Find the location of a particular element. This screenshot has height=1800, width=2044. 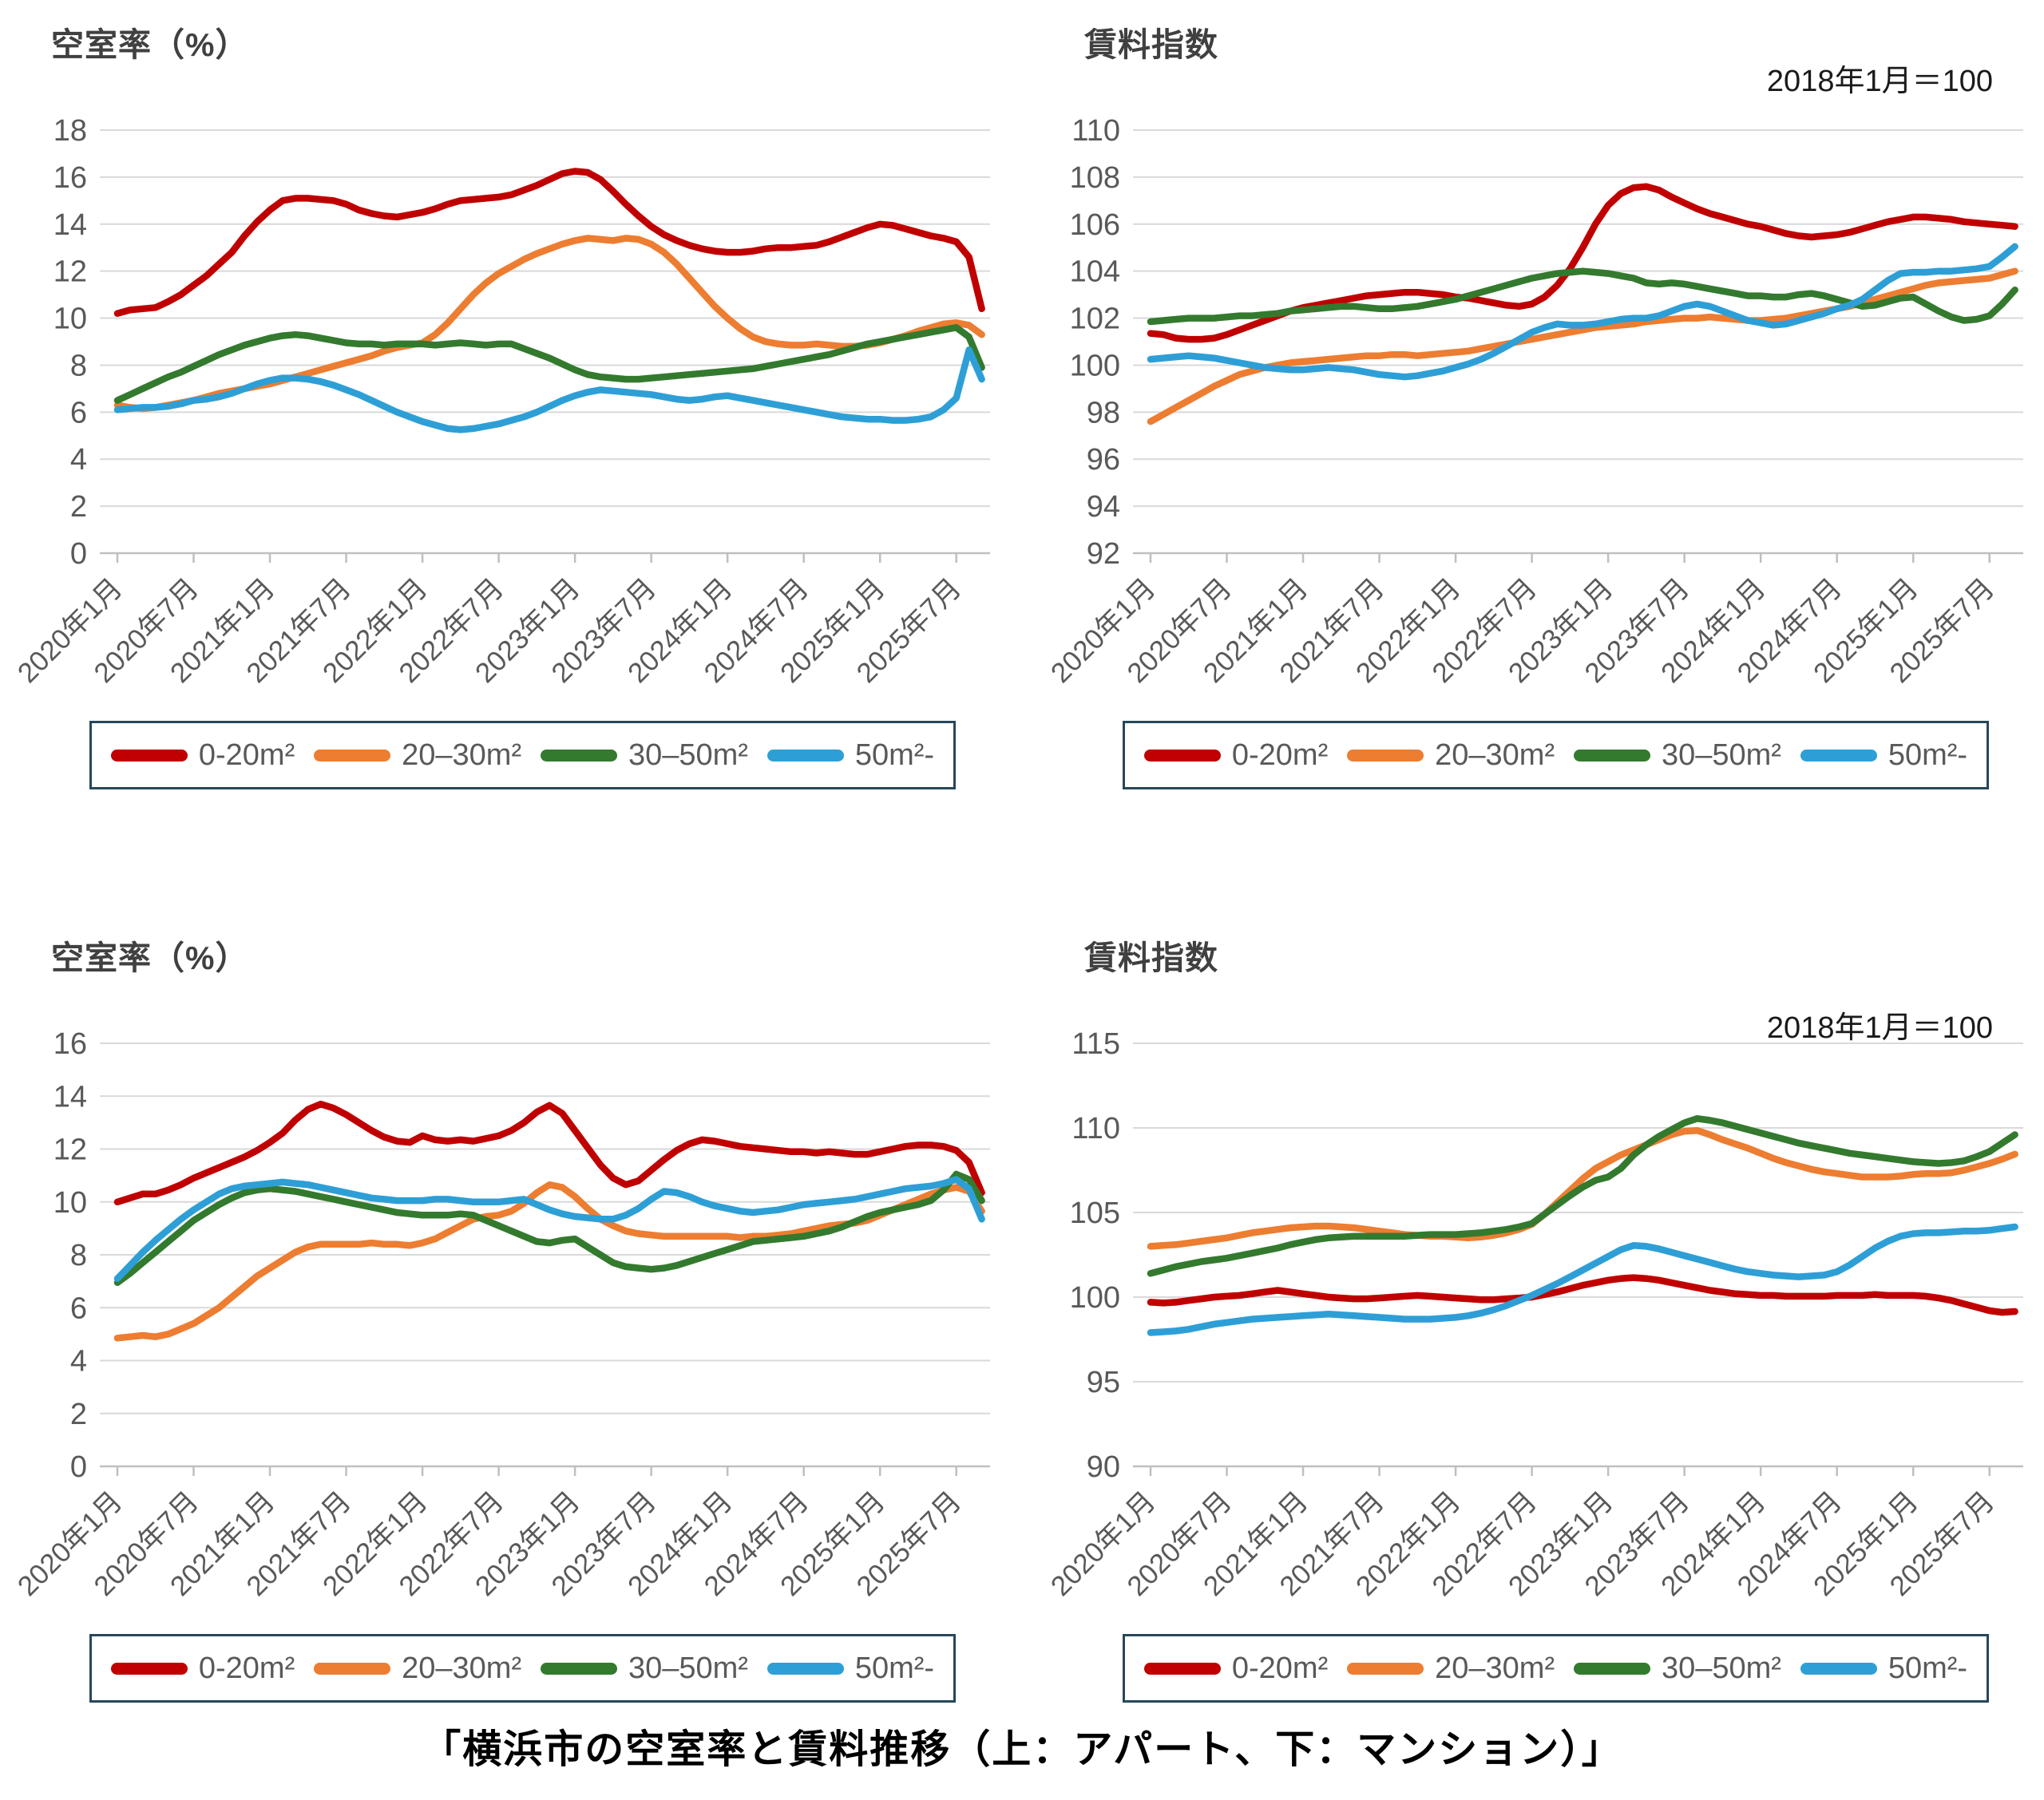

y-axis-tick-label: 2 is located at coordinates (78, 1414).